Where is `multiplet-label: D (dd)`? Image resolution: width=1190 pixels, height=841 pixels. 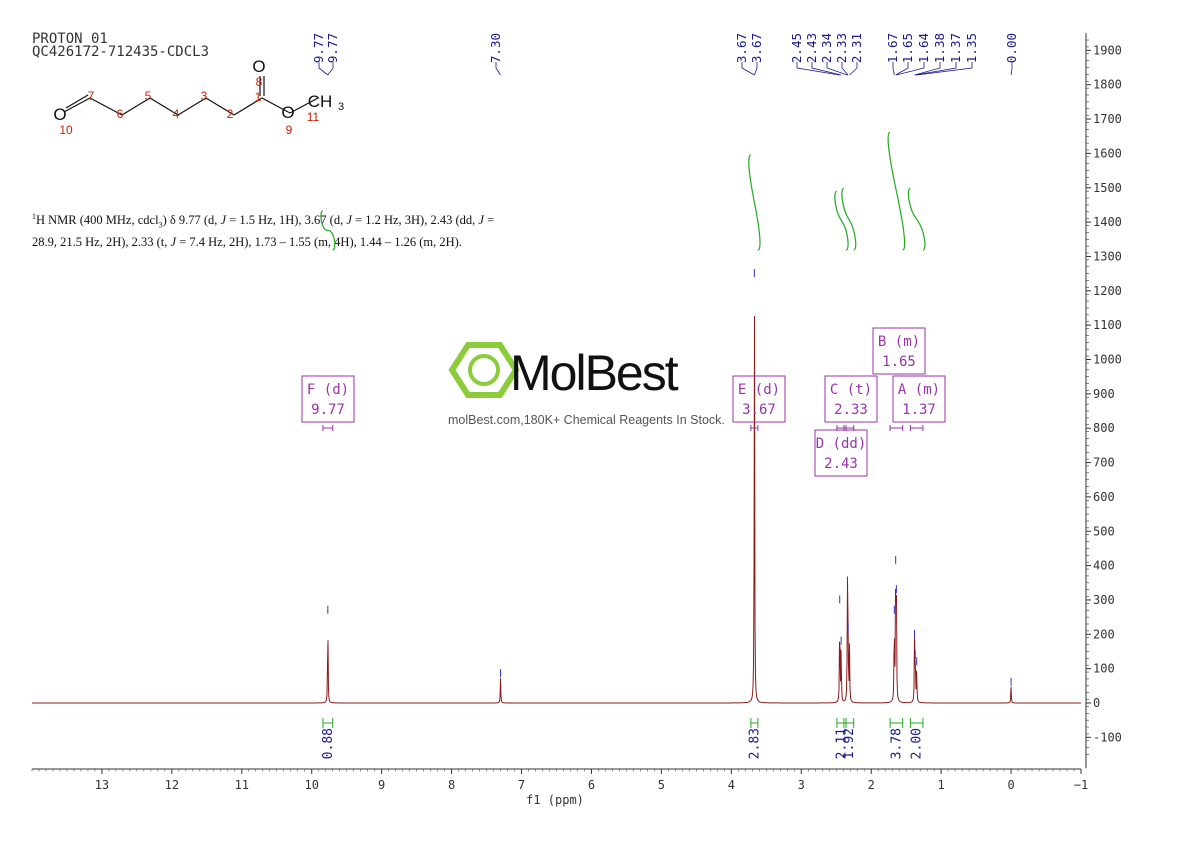
multiplet-label: D (dd) is located at coordinates (841, 444).